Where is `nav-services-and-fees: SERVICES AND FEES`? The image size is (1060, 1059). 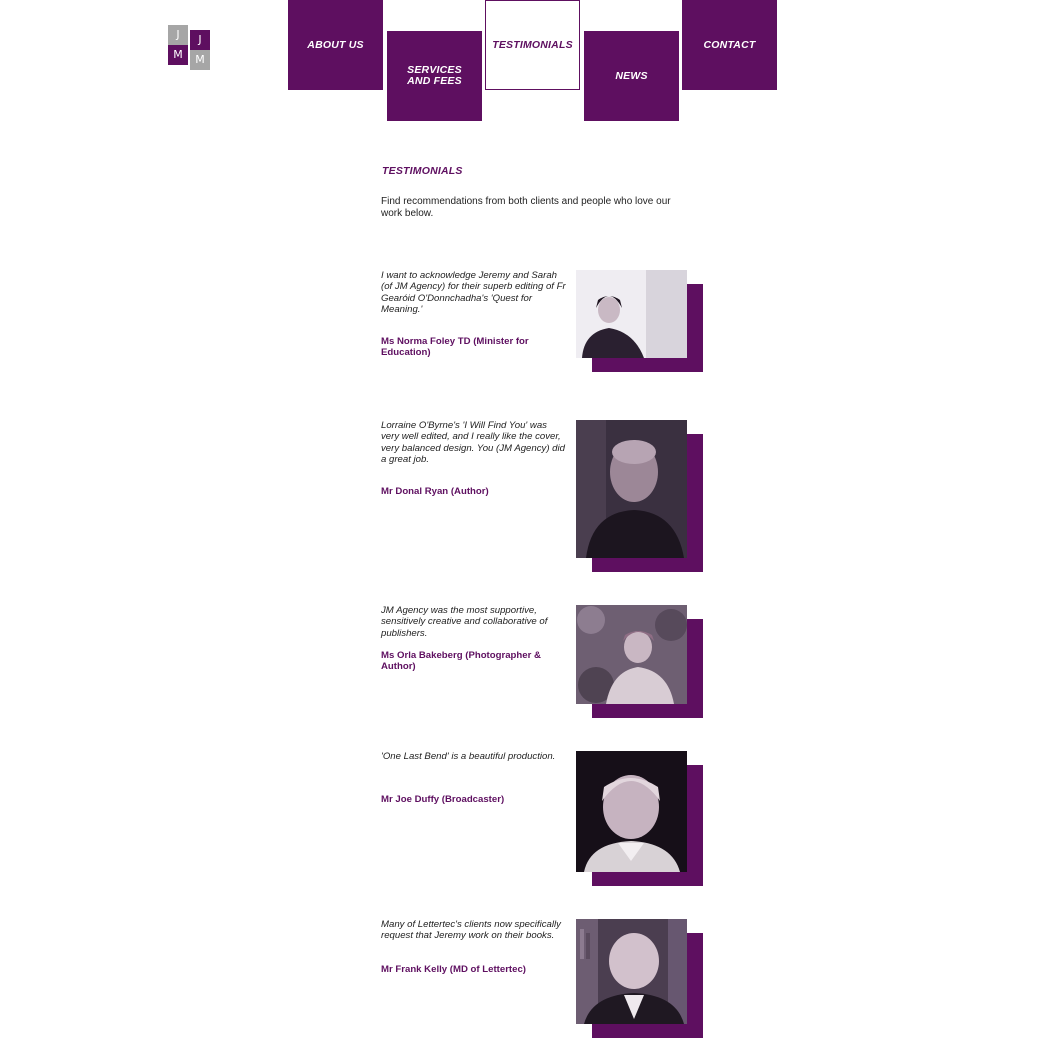 nav-services-and-fees: SERVICES AND FEES is located at coordinates (434, 76).